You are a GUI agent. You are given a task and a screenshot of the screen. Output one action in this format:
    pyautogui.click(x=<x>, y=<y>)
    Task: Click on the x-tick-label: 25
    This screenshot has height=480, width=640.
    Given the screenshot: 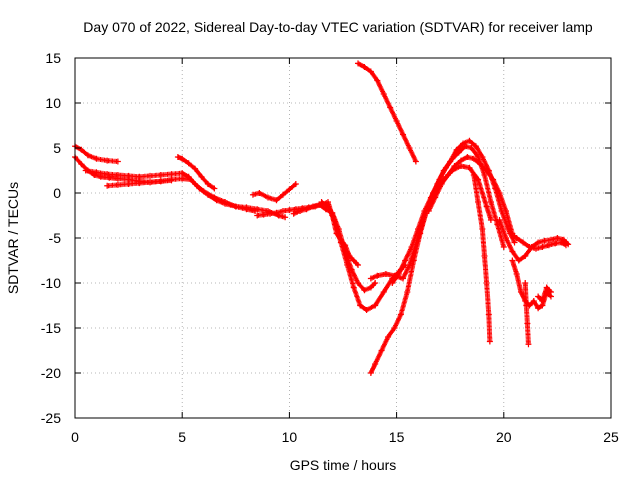 What is the action you would take?
    pyautogui.click(x=611, y=437)
    